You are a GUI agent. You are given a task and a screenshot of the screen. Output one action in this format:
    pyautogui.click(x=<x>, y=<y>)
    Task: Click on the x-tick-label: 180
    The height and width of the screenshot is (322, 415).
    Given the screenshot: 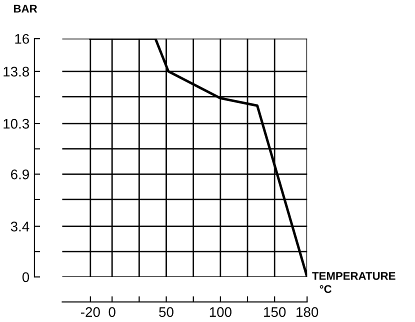 What is the action you would take?
    pyautogui.click(x=307, y=312)
    